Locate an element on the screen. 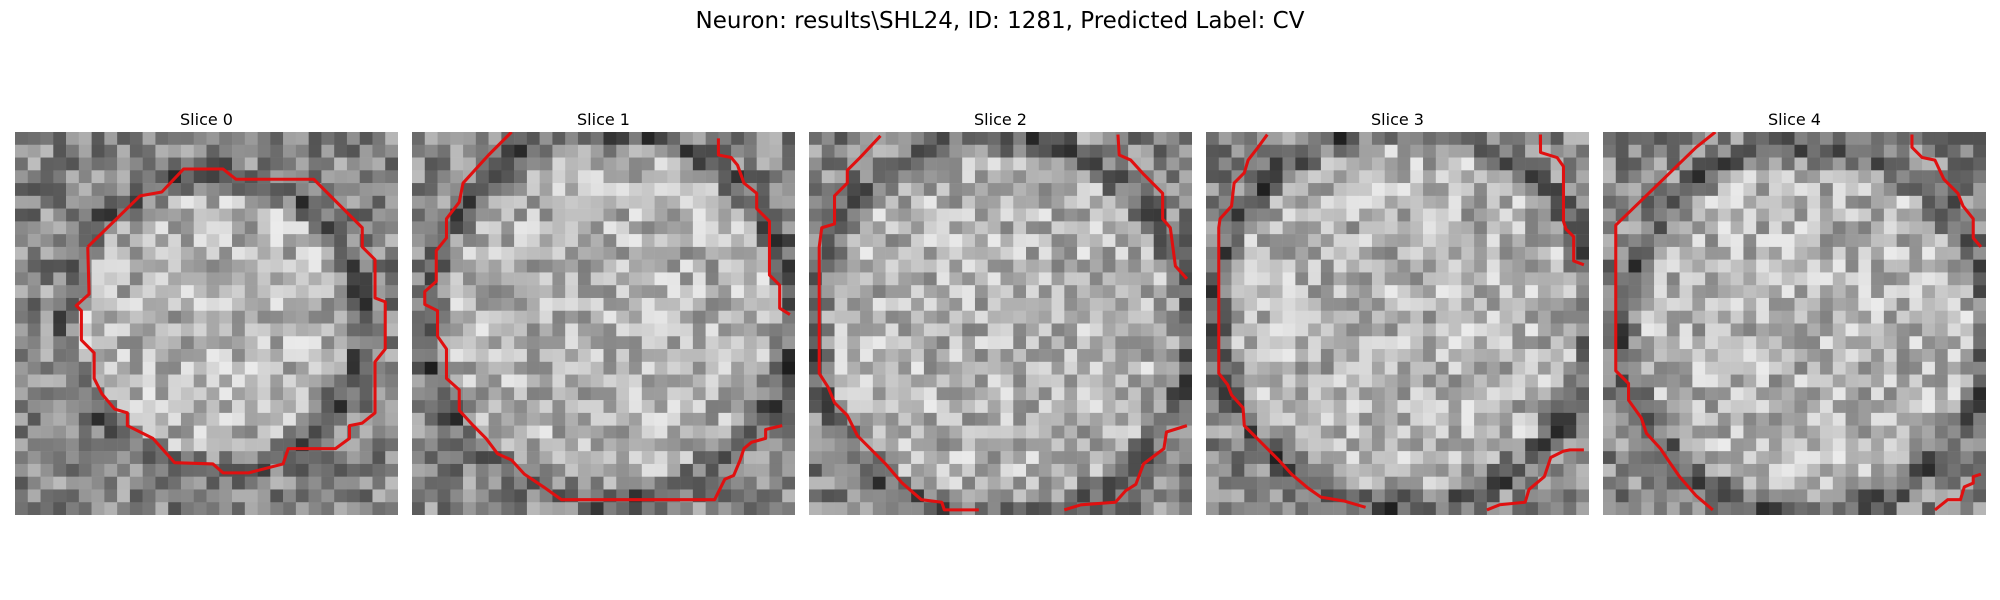  slice-panel-4: Slice 4 is located at coordinates (1794, 311).